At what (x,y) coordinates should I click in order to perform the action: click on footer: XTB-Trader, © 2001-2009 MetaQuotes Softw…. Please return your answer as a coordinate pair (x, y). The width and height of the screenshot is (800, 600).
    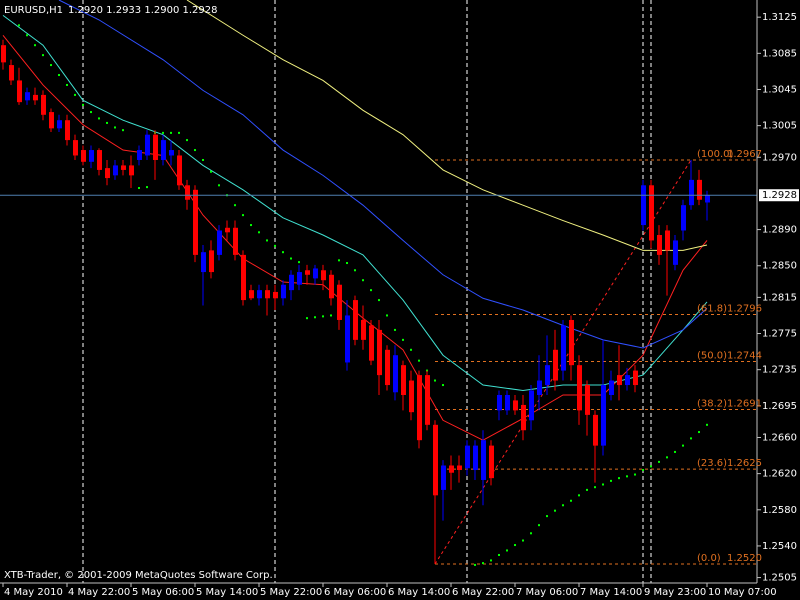
    Looking at the image, I should click on (138, 575).